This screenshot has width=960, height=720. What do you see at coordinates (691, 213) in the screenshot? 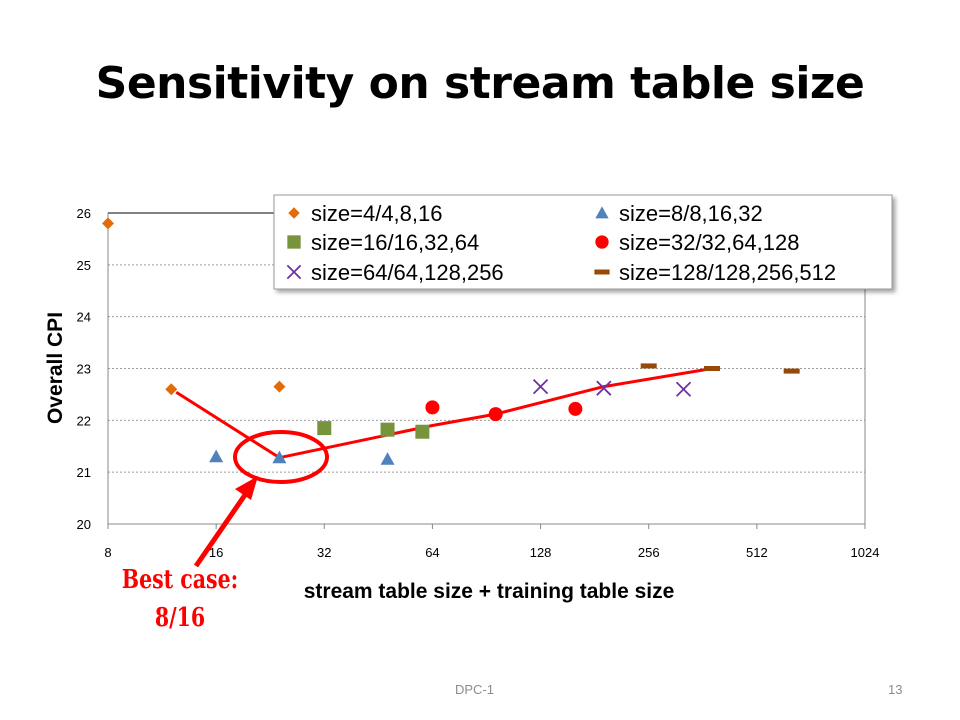
I see `legend-label: size=8/8,16,32` at bounding box center [691, 213].